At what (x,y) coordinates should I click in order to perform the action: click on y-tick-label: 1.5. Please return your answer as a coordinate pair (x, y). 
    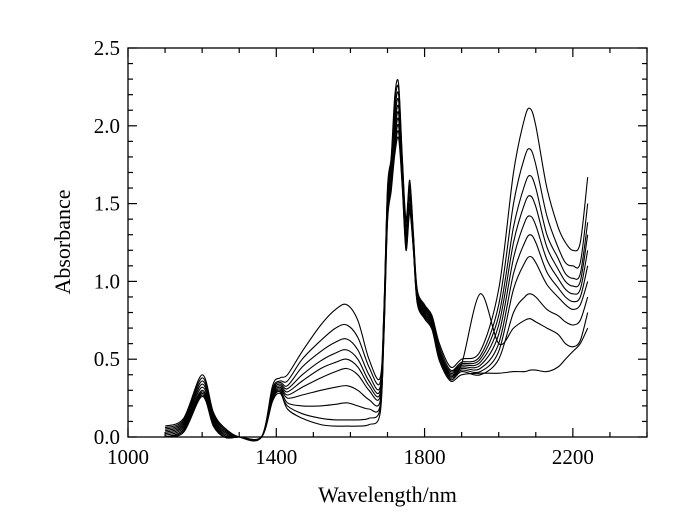
    Looking at the image, I should click on (107, 204).